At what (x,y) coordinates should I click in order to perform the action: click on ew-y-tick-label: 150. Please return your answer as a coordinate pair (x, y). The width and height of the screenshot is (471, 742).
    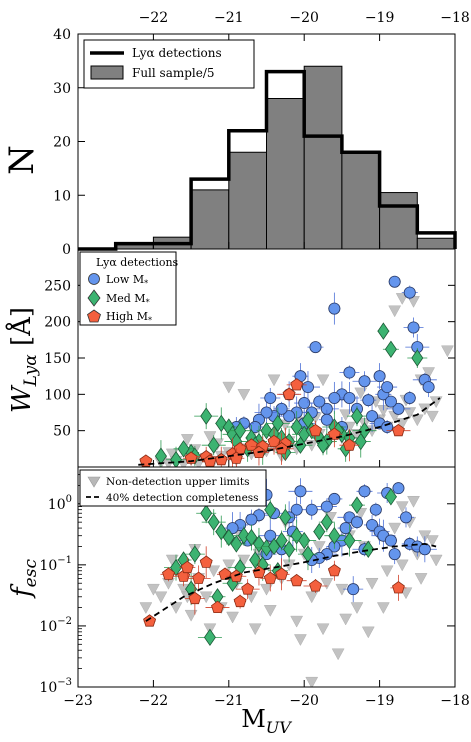
    Looking at the image, I should click on (57, 359).